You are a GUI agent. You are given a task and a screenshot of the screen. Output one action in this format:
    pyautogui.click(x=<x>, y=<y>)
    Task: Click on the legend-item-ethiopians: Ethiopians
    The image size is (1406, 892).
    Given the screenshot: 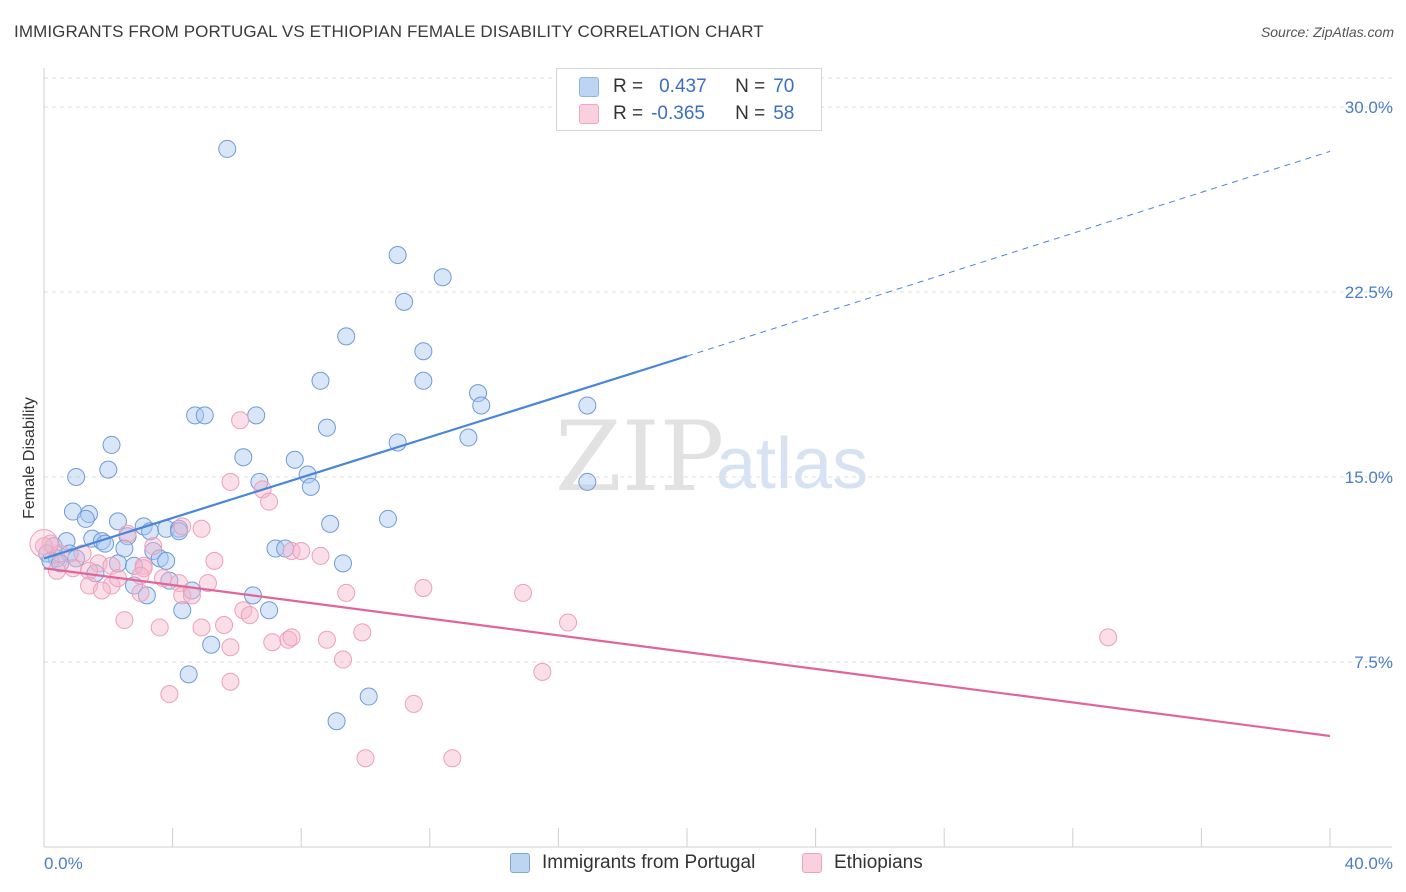 What is the action you would take?
    pyautogui.click(x=862, y=863)
    